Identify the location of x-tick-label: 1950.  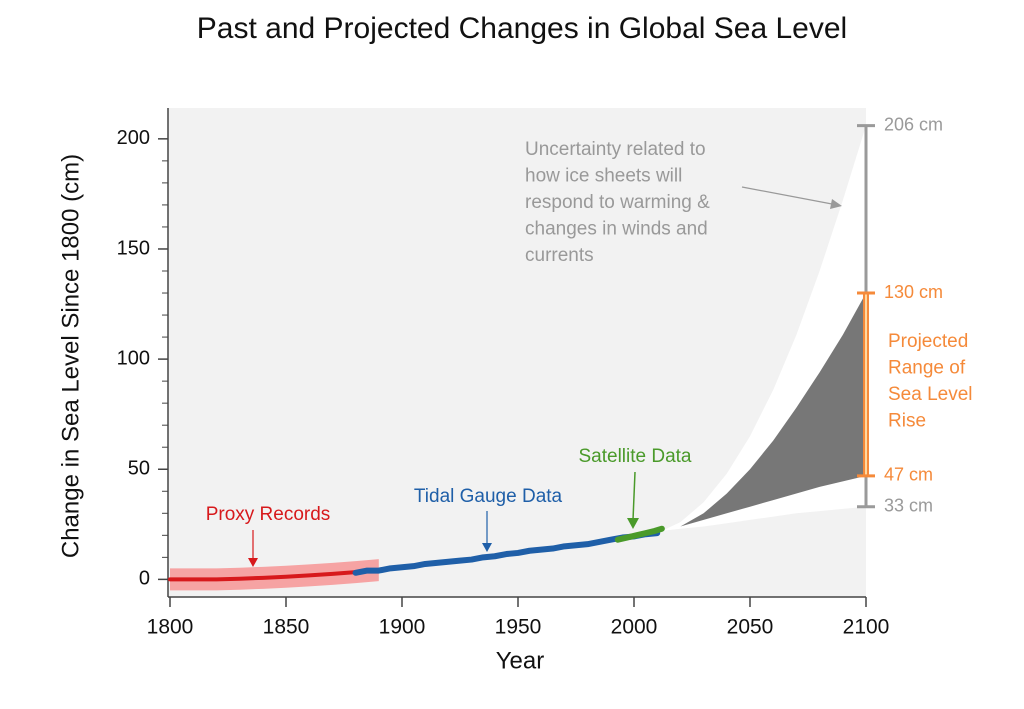
(518, 627).